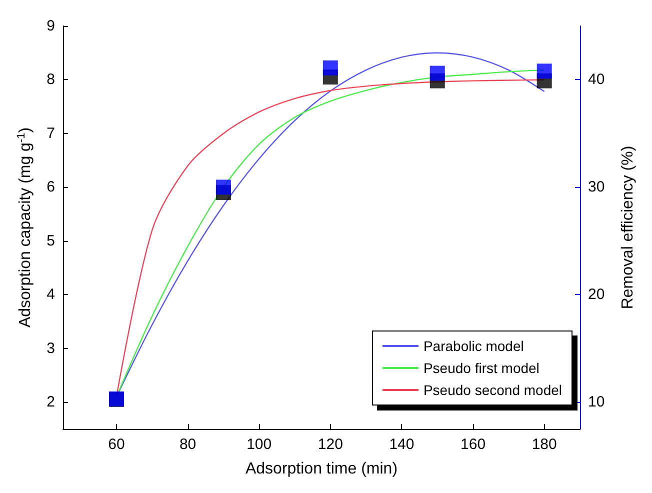  What do you see at coordinates (187, 444) in the screenshot?
I see `x-tick-label: 80` at bounding box center [187, 444].